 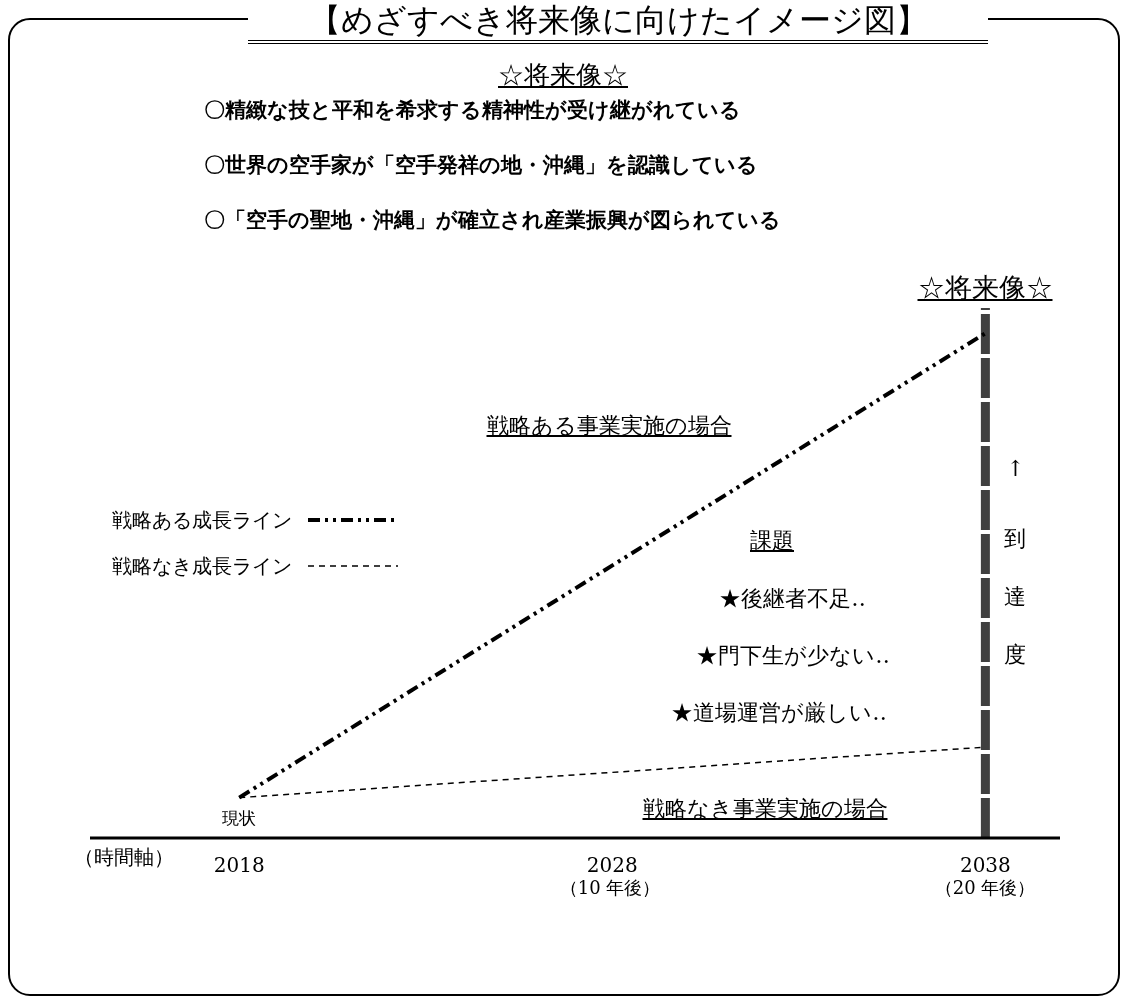 I want to click on text: （20 年後）, so click(x=985, y=888).